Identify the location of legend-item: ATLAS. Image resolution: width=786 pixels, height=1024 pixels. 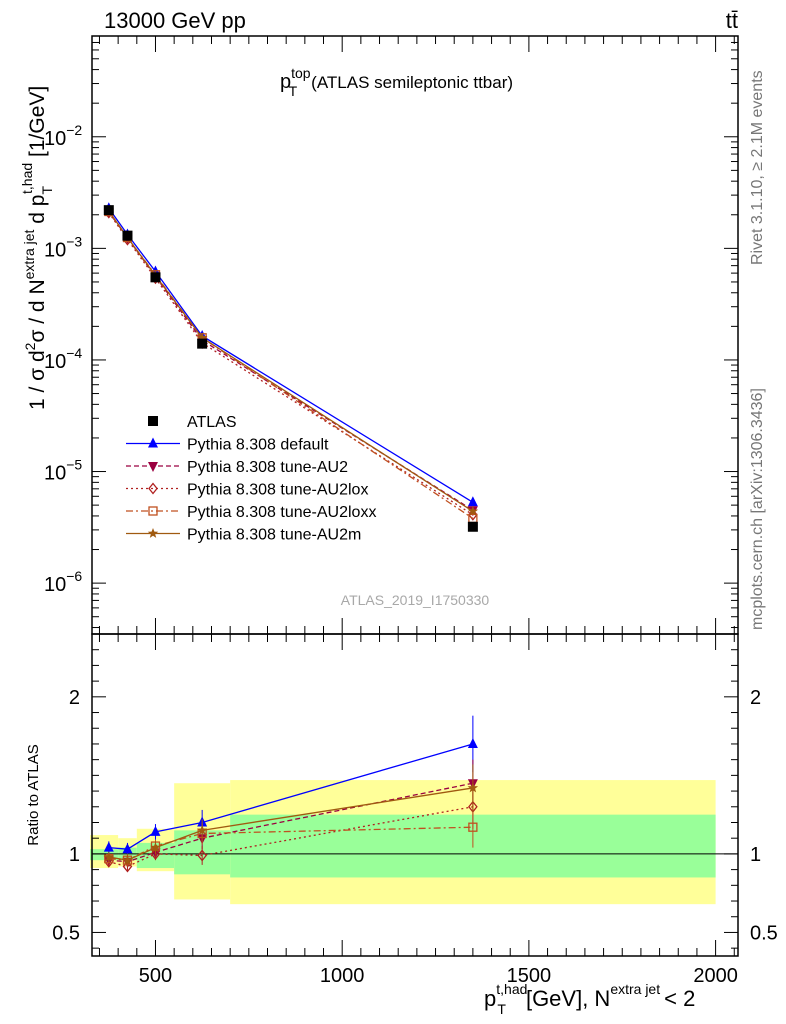
(192, 422).